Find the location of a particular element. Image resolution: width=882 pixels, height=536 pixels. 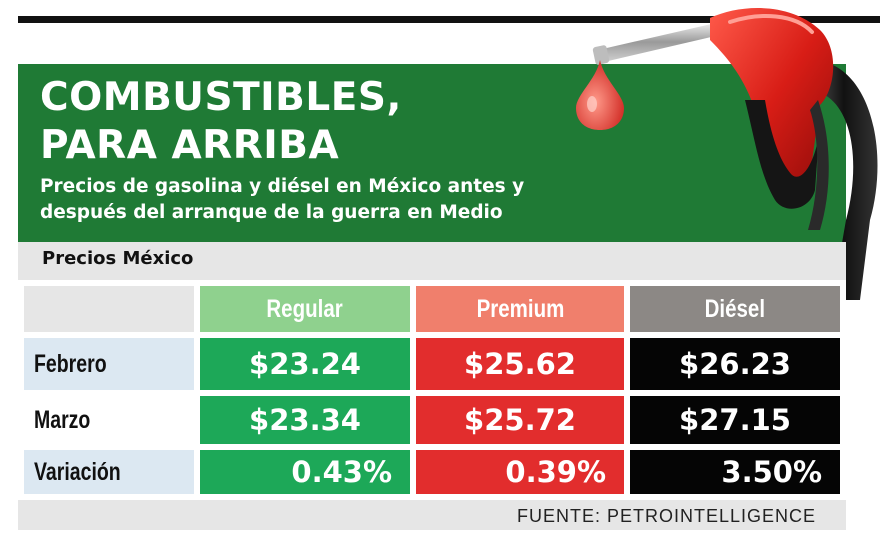

section-bar: Precios México is located at coordinates (432, 261).